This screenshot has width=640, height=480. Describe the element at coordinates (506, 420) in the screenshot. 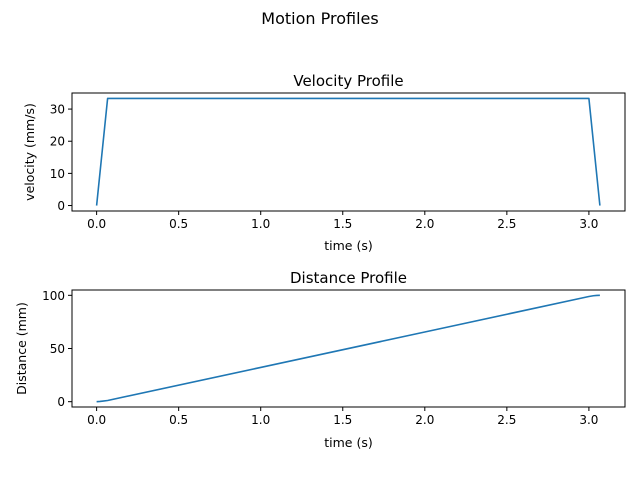

I see `distance-x-tick-label: 2.5` at that location.